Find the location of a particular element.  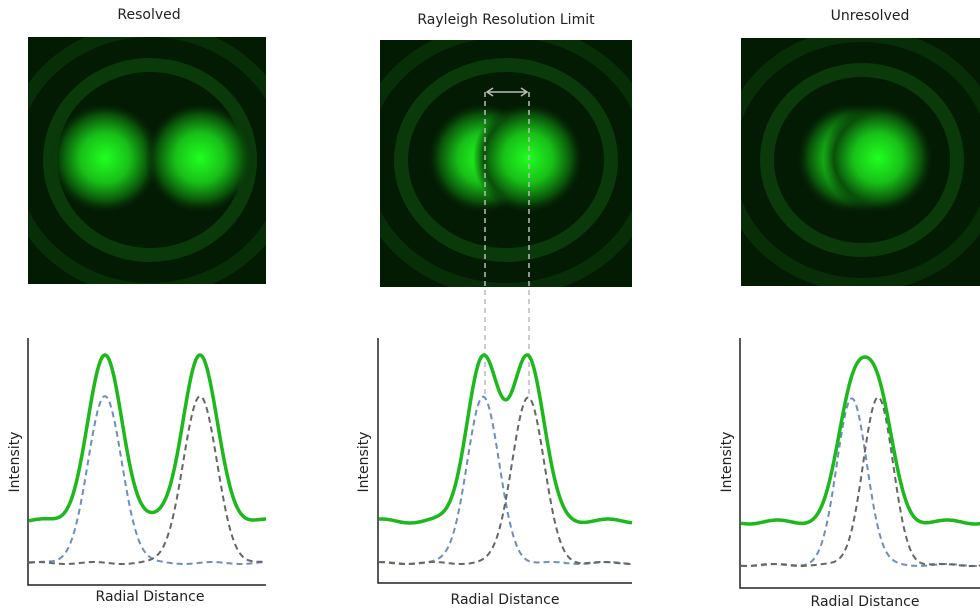

panel-title: Rayleigh Resolution Limit is located at coordinates (506, 20).